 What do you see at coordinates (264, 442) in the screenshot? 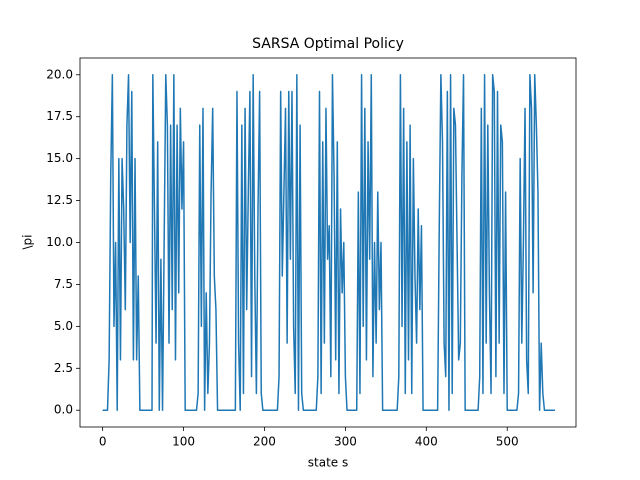
I see `x-tick-label: 200` at bounding box center [264, 442].